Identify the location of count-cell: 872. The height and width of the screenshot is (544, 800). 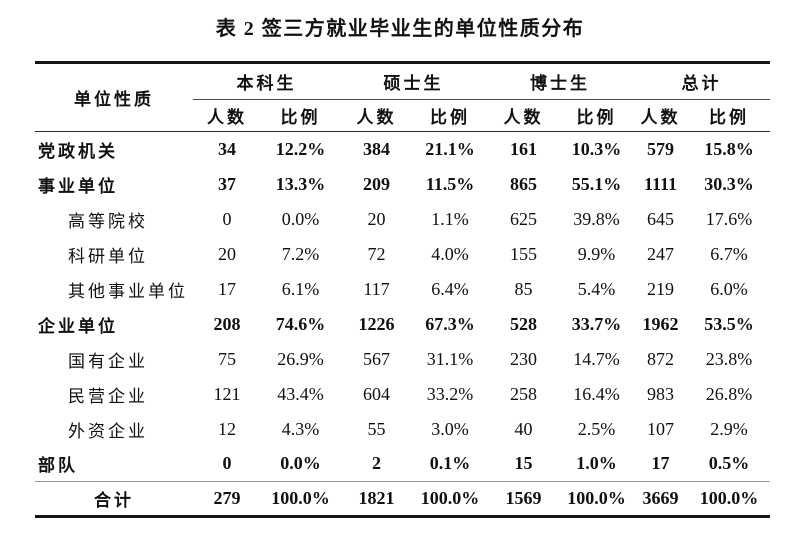
(660, 358).